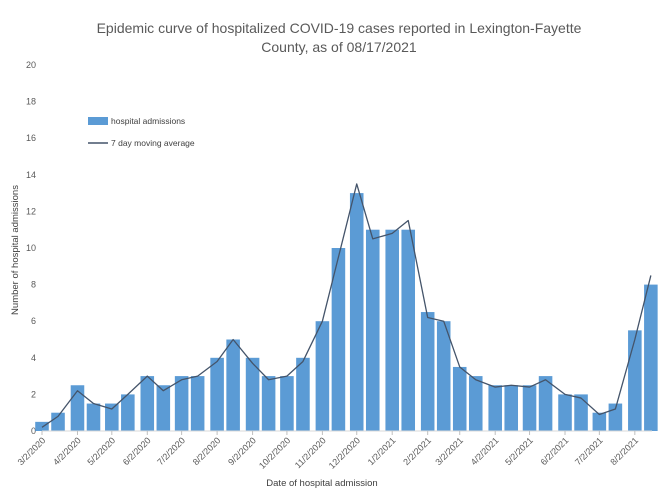 This screenshot has height=497, width=665. What do you see at coordinates (31, 138) in the screenshot?
I see `y-tick-label: 16` at bounding box center [31, 138].